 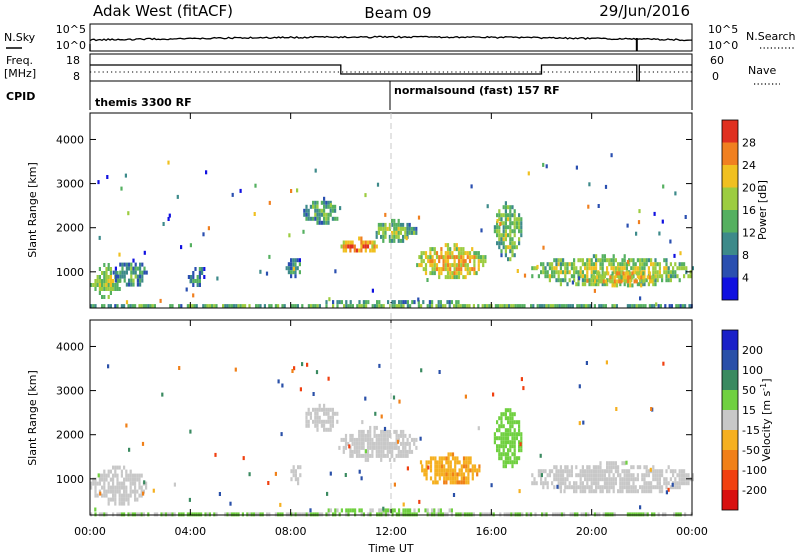 I want to click on x-tick-label: 20:00, so click(x=592, y=531).